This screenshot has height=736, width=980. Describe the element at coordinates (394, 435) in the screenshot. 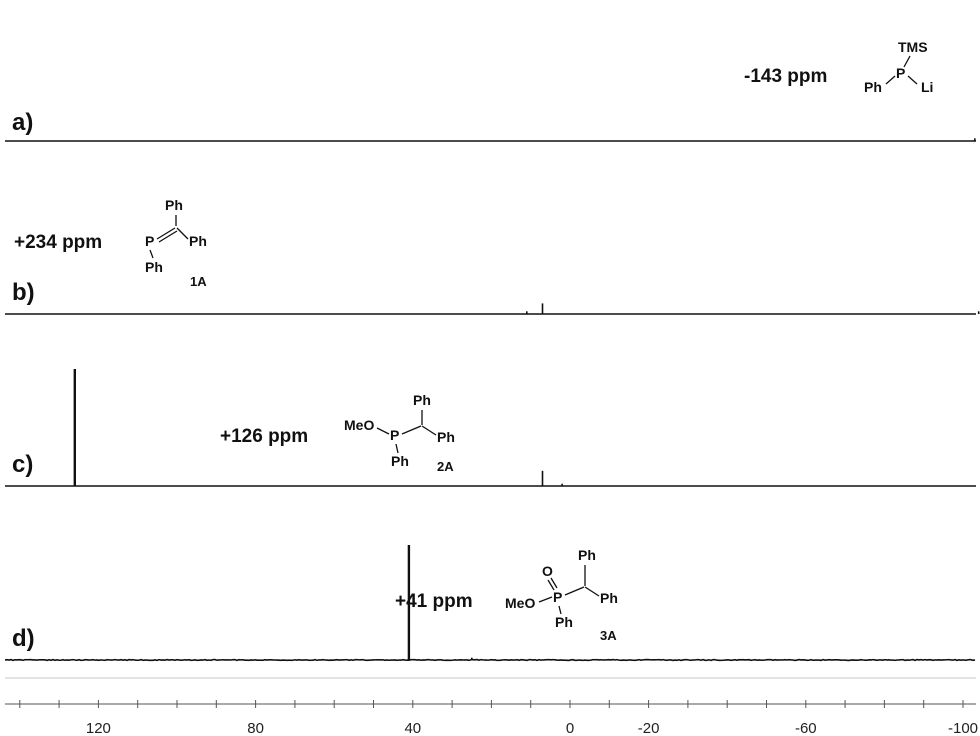

I see `structure-c-p: P` at that location.